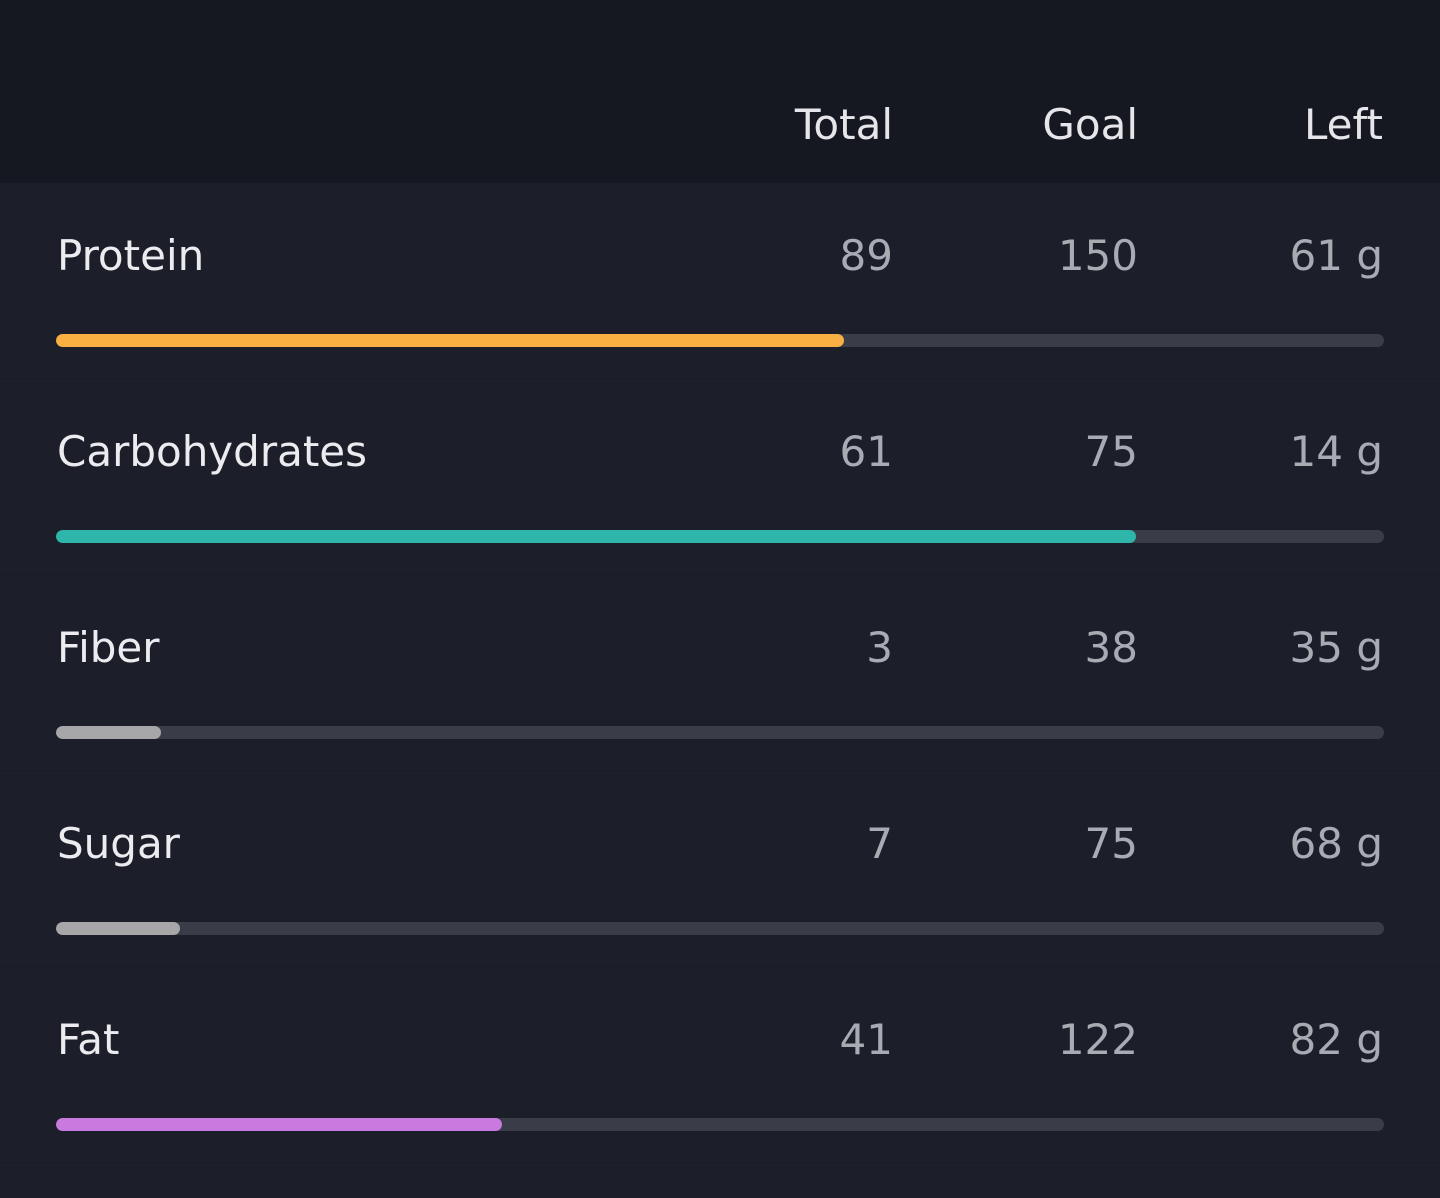  I want to click on column-header: Left, so click(1343, 124).